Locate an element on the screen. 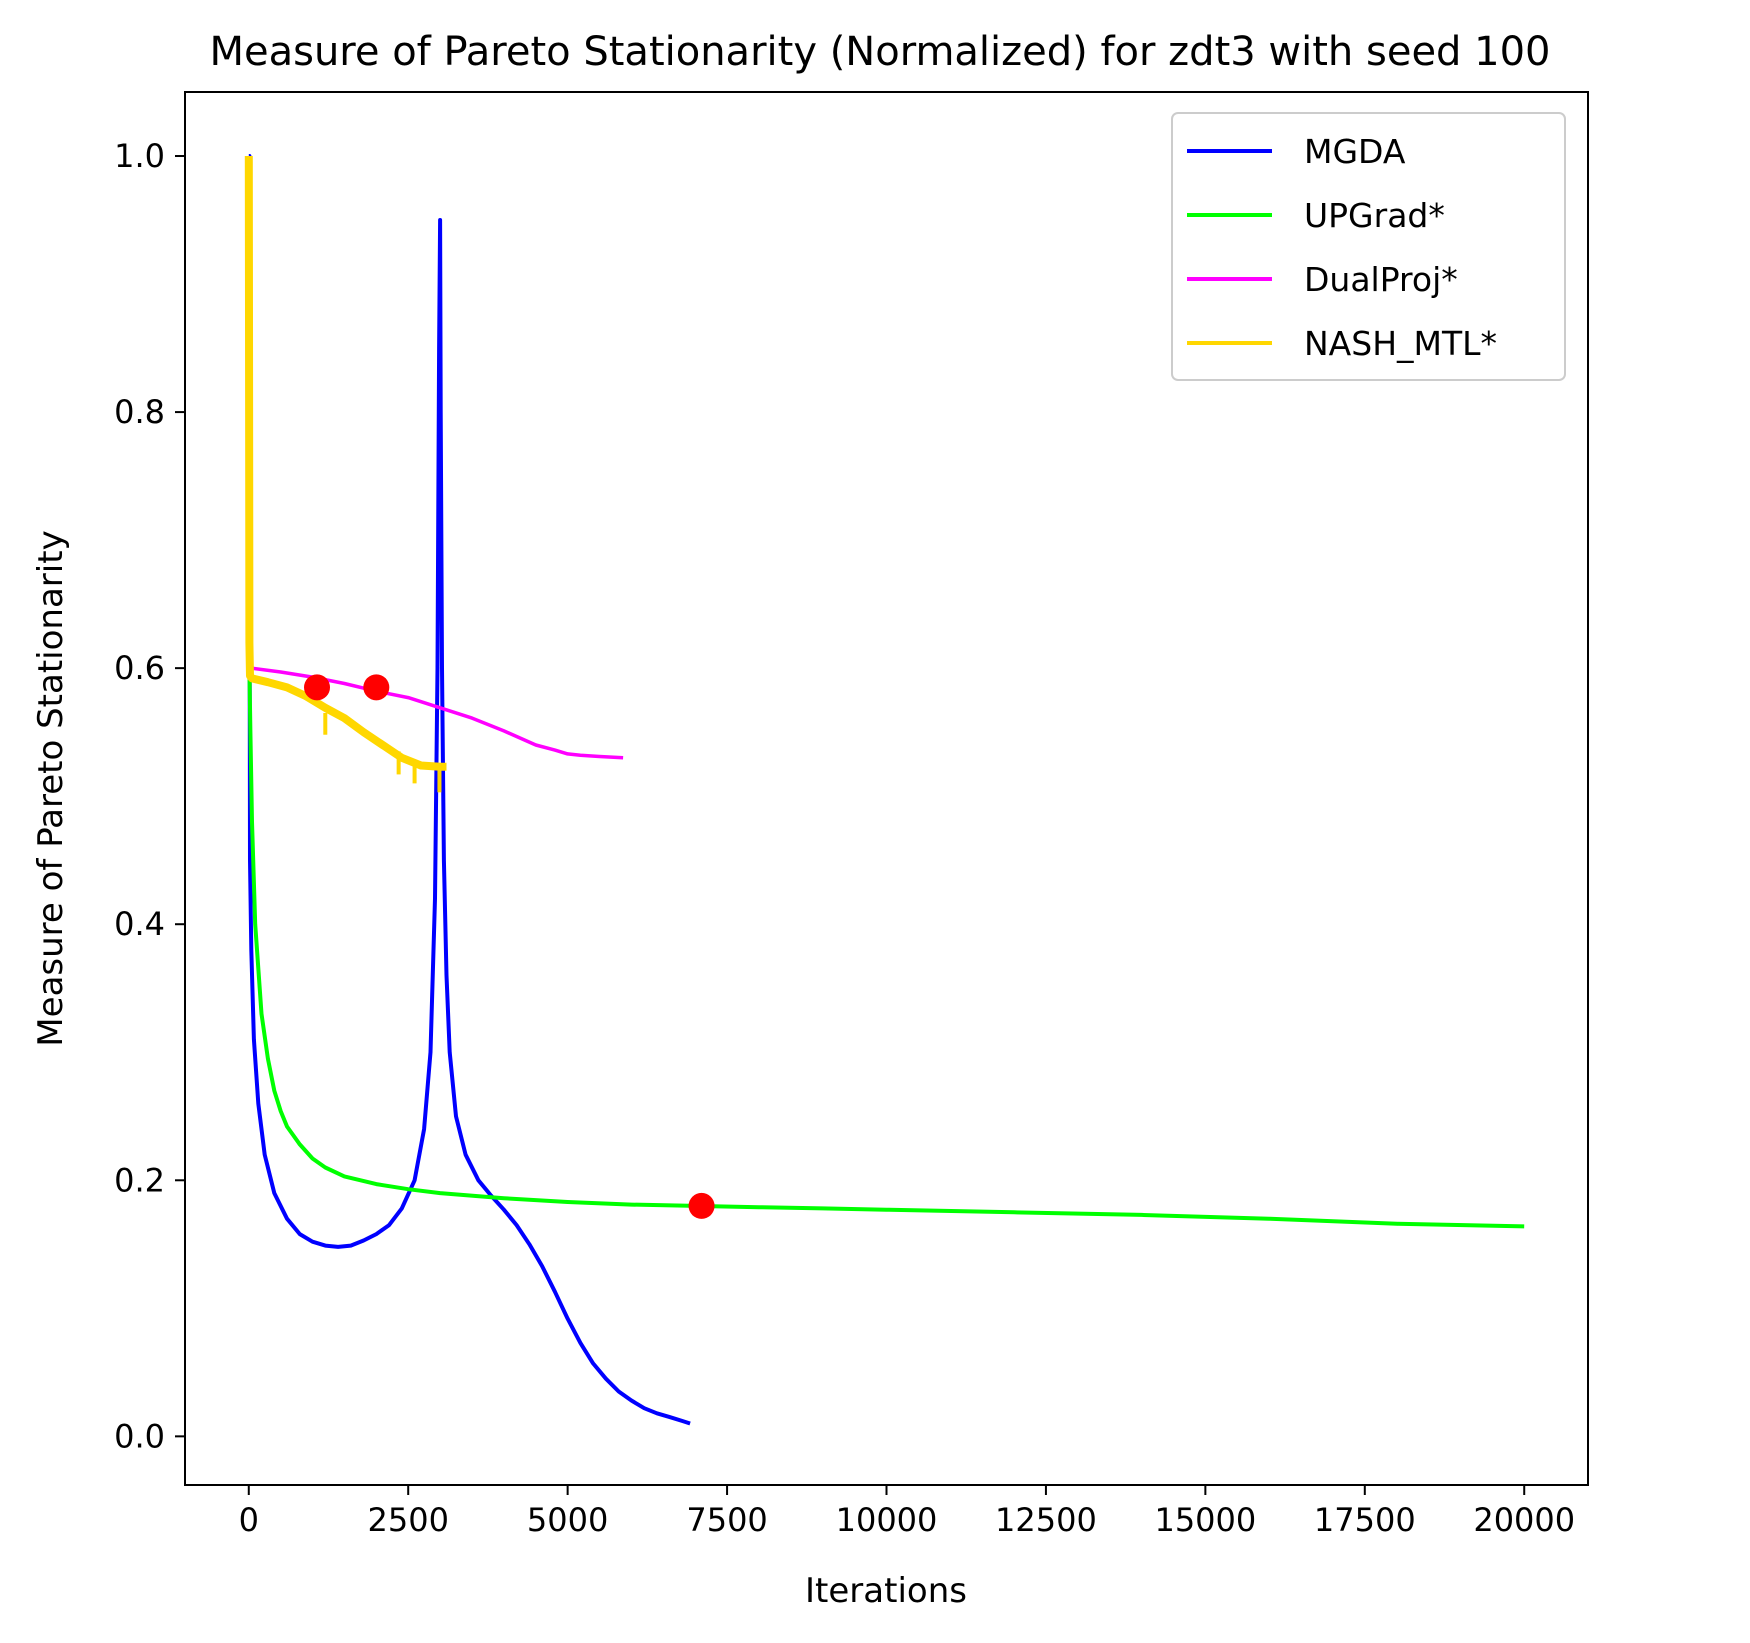 This screenshot has height=1643, width=1750. x-tick-label: 2500 is located at coordinates (407, 1520).